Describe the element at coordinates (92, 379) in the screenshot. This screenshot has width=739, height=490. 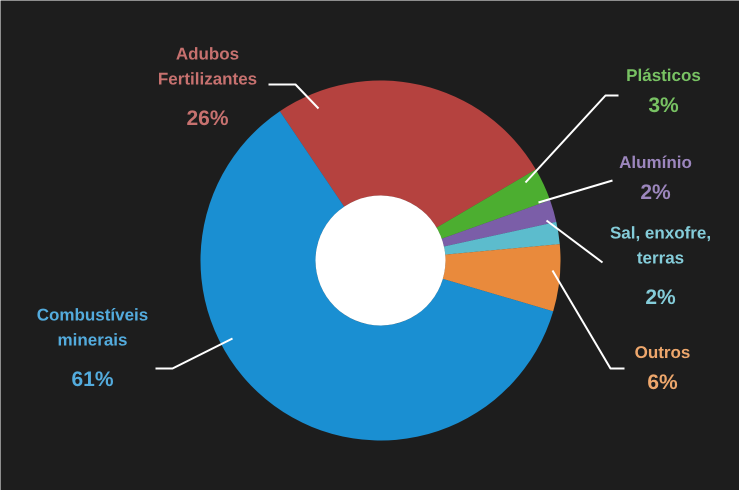
I see `data-label: 61%` at that location.